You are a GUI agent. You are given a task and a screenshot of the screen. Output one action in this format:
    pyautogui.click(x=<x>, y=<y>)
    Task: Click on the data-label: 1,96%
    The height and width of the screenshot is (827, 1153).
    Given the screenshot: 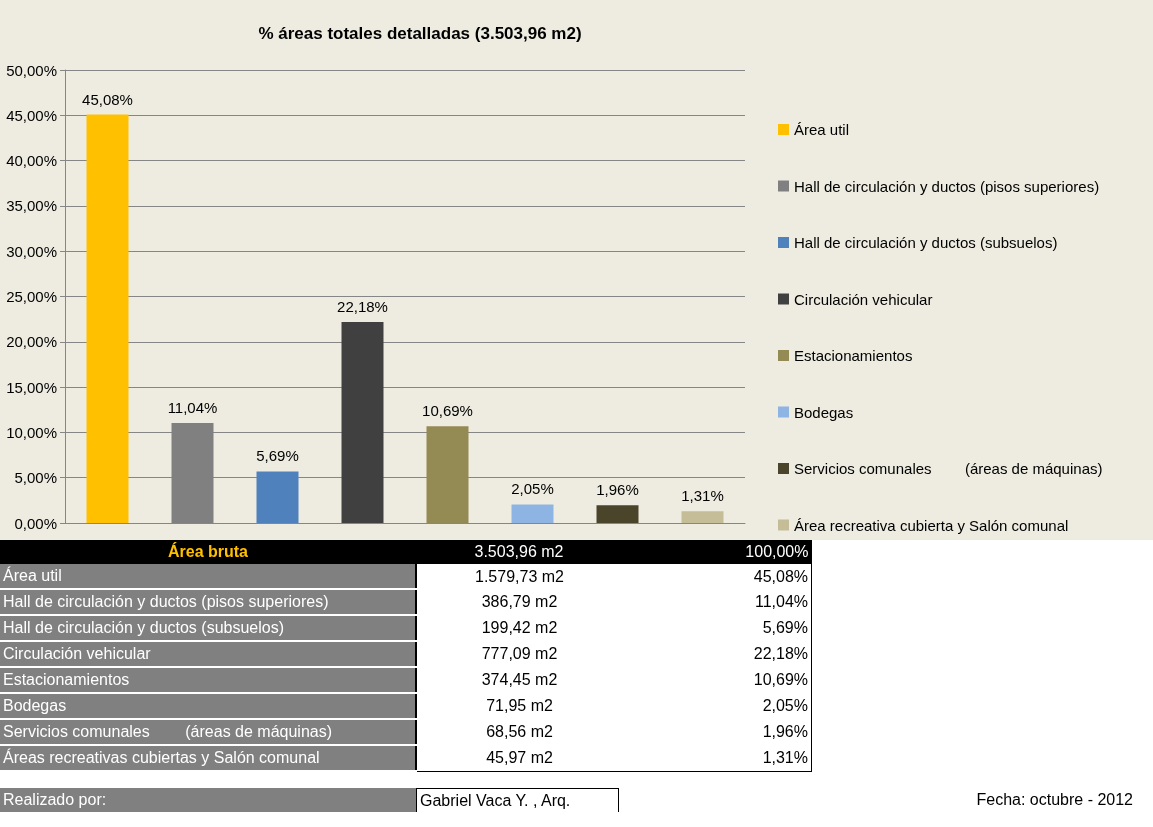 What is the action you would take?
    pyautogui.click(x=617, y=490)
    